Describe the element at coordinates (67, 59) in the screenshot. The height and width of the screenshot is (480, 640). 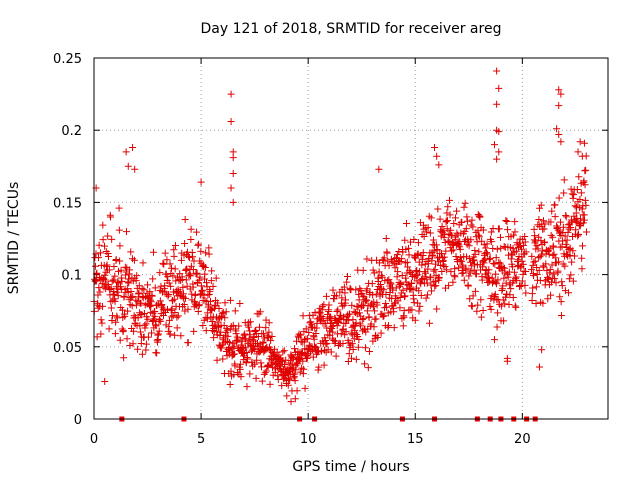
I see `y-tick-label: 0.25` at that location.